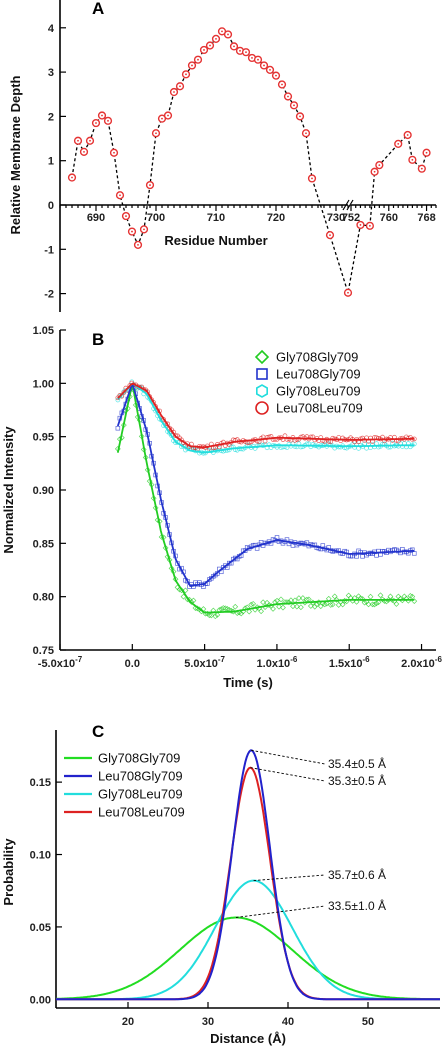  I want to click on panel-b-x-tick-label: 5.0x10⁻⁷, so click(204, 662).